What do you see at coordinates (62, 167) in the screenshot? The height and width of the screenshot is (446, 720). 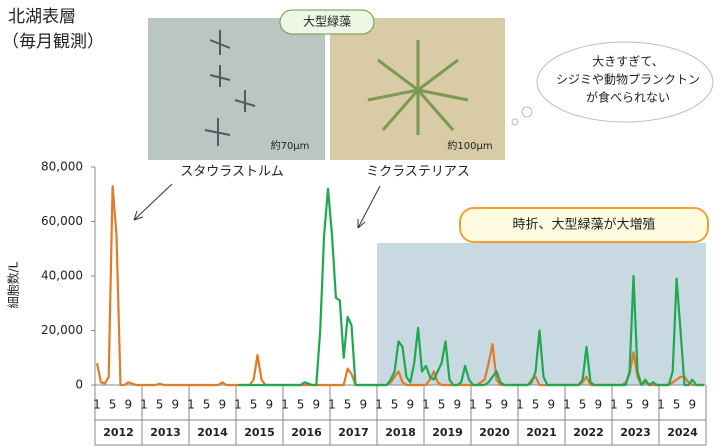 I see `y-tick-label: 80,000` at bounding box center [62, 167].